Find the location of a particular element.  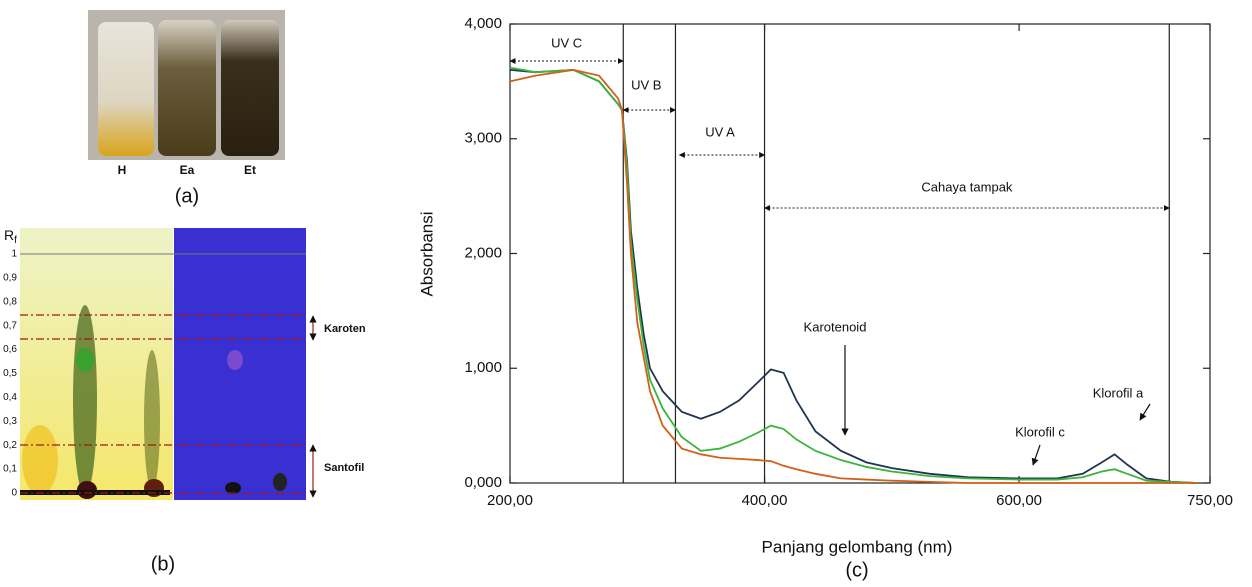

rf-tick-label: 0,8 is located at coordinates (10, 301).